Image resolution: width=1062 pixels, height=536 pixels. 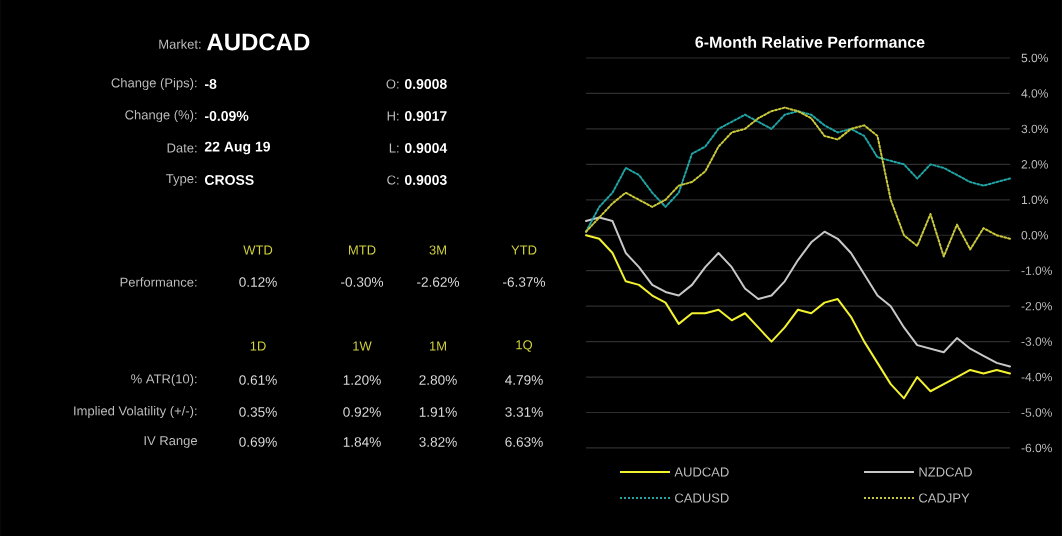 What do you see at coordinates (258, 42) in the screenshot?
I see `text: AUDCAD` at bounding box center [258, 42].